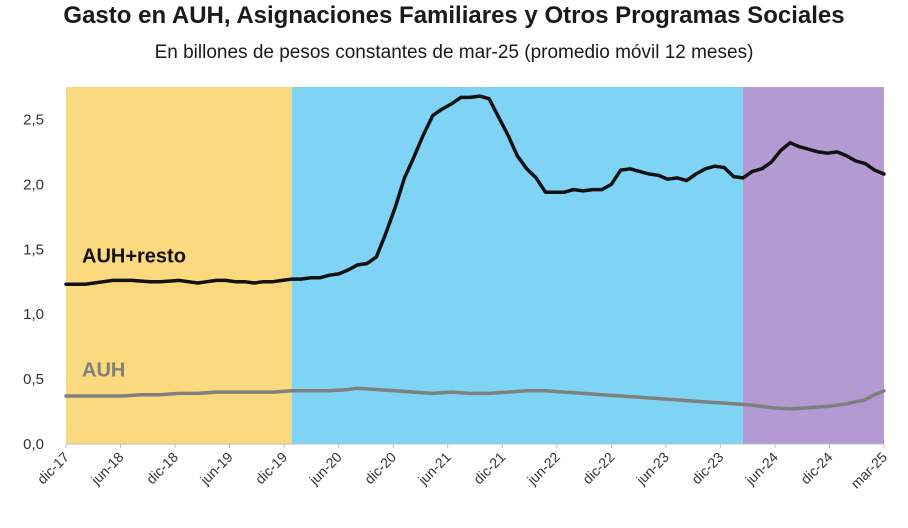  I want to click on y-tick-label: 2,5, so click(33, 119).